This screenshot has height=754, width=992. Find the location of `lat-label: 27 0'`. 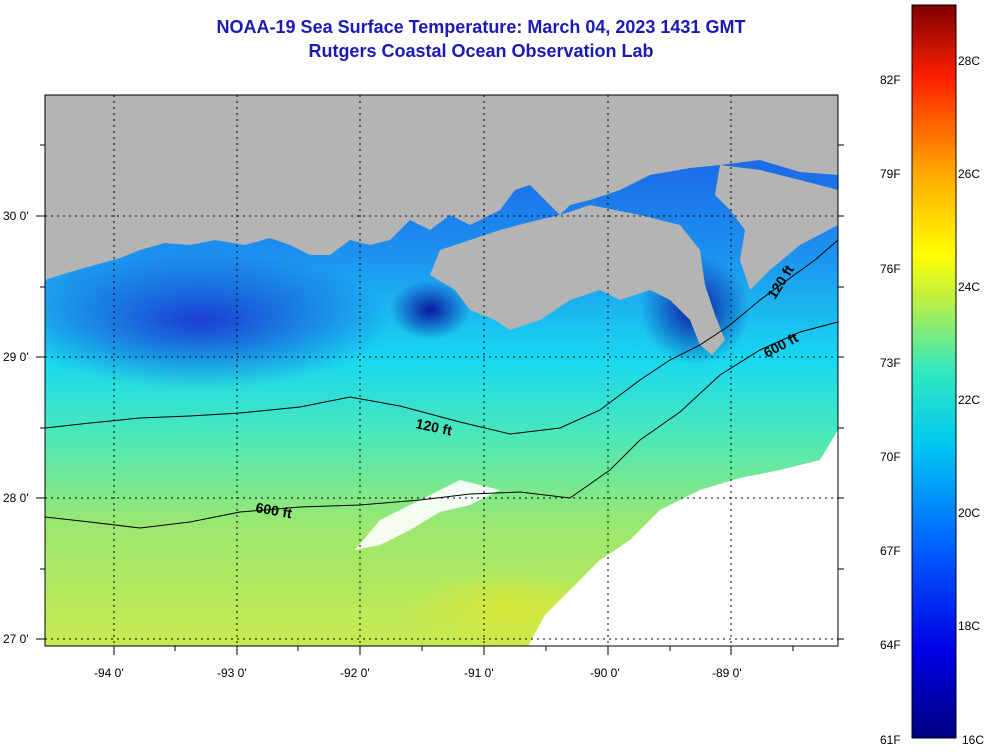

lat-label: 27 0' is located at coordinates (16, 639).